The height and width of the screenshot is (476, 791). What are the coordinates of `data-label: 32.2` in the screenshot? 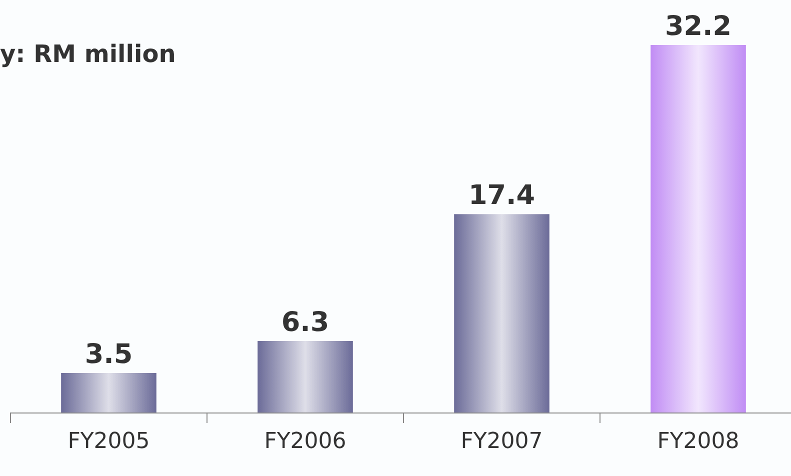 It's located at (698, 26).